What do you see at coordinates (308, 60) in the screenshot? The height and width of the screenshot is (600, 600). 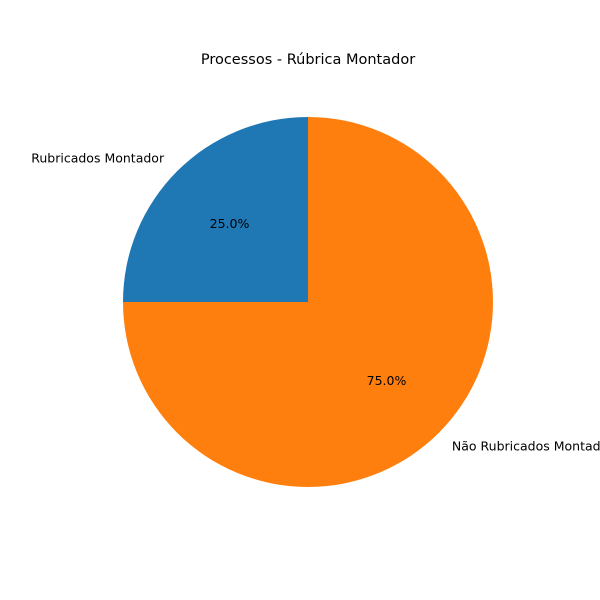 I see `chart-title: Processos - Rúbrica Montador` at bounding box center [308, 60].